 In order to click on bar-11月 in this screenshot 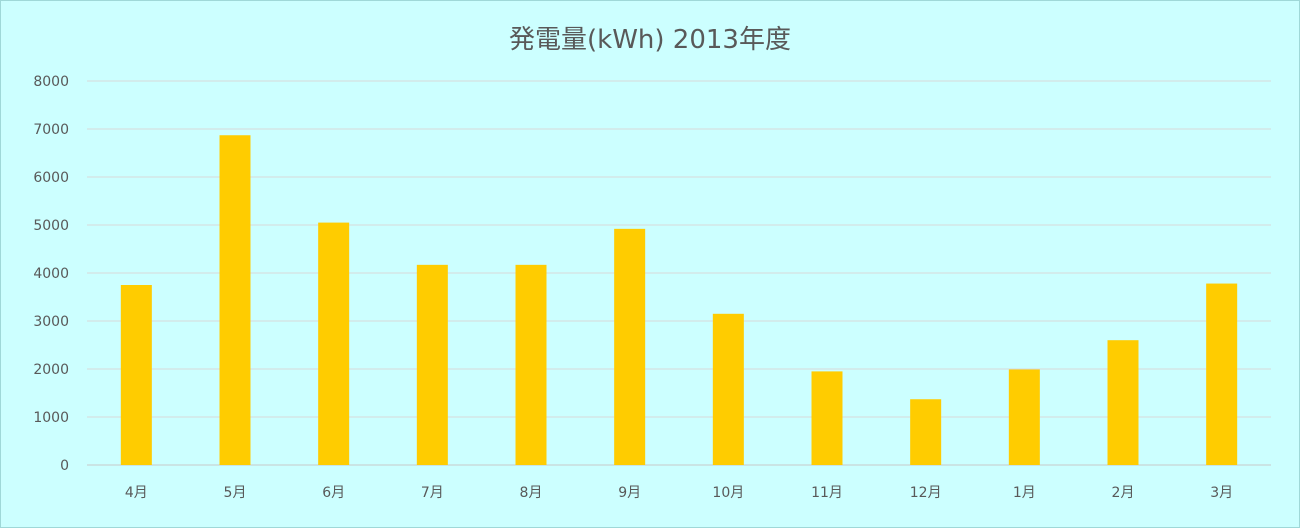, I will do `click(827, 418)`.